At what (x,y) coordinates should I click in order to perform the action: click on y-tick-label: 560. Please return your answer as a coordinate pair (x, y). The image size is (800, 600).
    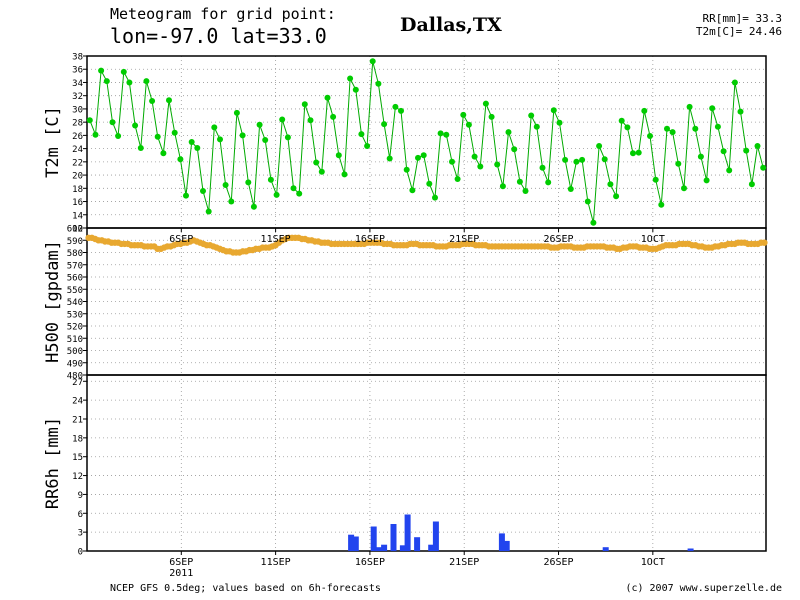
    Looking at the image, I should click on (75, 279).